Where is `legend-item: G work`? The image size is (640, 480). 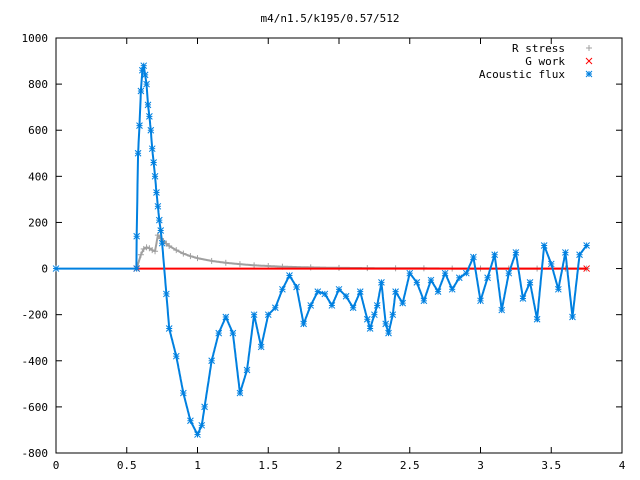
legend-item: G work is located at coordinates (559, 61).